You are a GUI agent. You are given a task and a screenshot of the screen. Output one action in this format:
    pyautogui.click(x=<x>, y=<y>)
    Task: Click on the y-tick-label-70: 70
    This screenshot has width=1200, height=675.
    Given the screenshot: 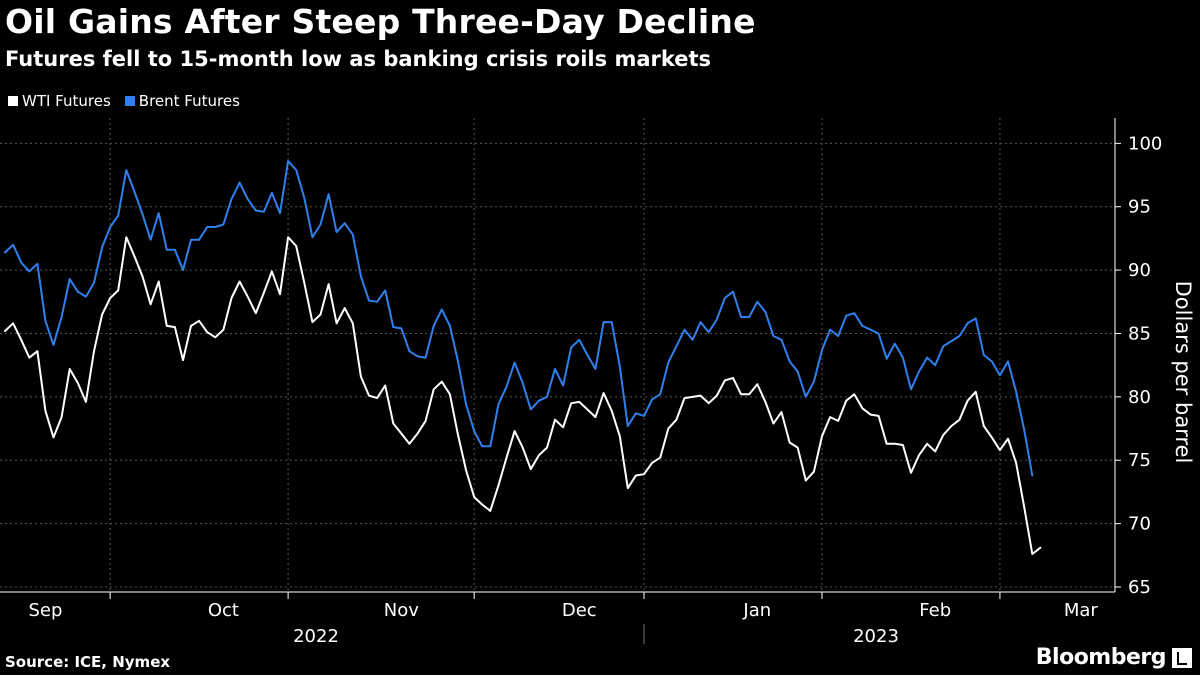 What is the action you would take?
    pyautogui.click(x=1139, y=524)
    